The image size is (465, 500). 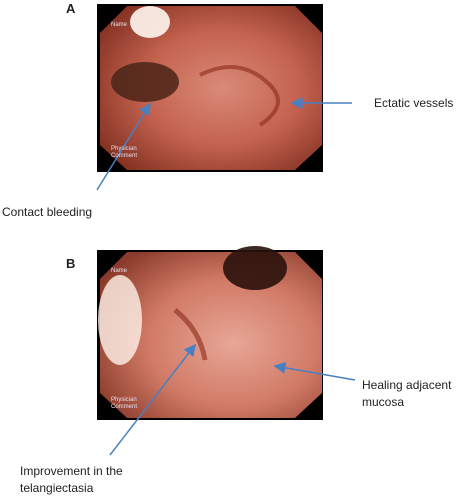 What do you see at coordinates (71, 263) in the screenshot?
I see `panel-label: B` at bounding box center [71, 263].